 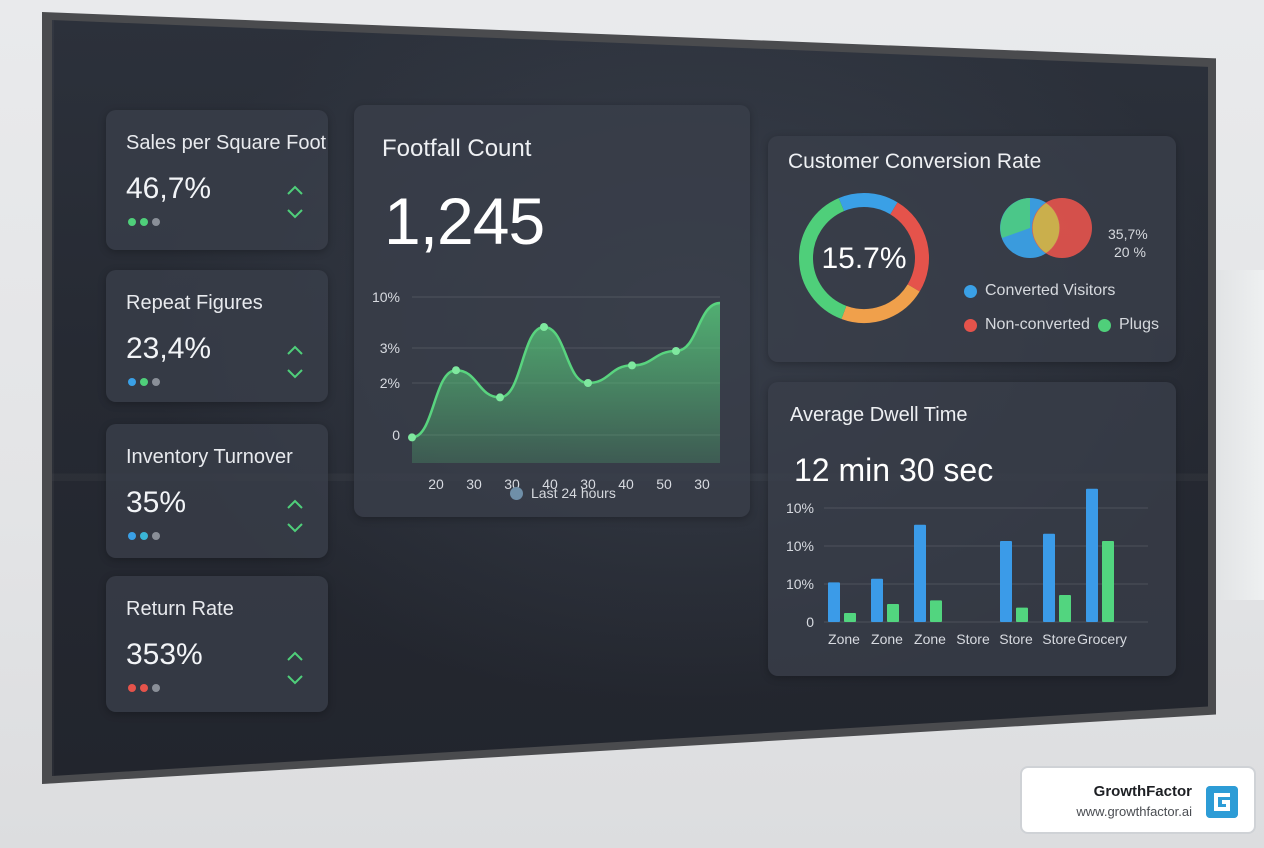 What do you see at coordinates (1128, 234) in the screenshot?
I see `pie-label-1: 35,7%` at bounding box center [1128, 234].